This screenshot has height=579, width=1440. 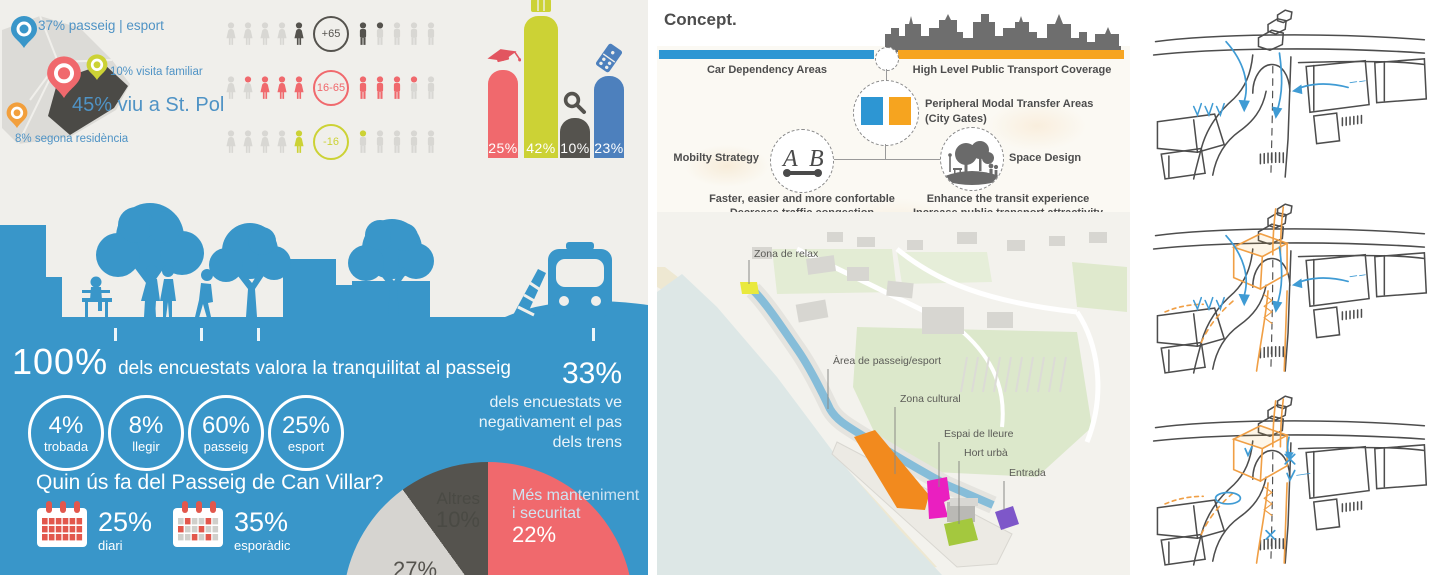 What do you see at coordinates (961, 512) in the screenshot?
I see `plan-building` at bounding box center [961, 512].